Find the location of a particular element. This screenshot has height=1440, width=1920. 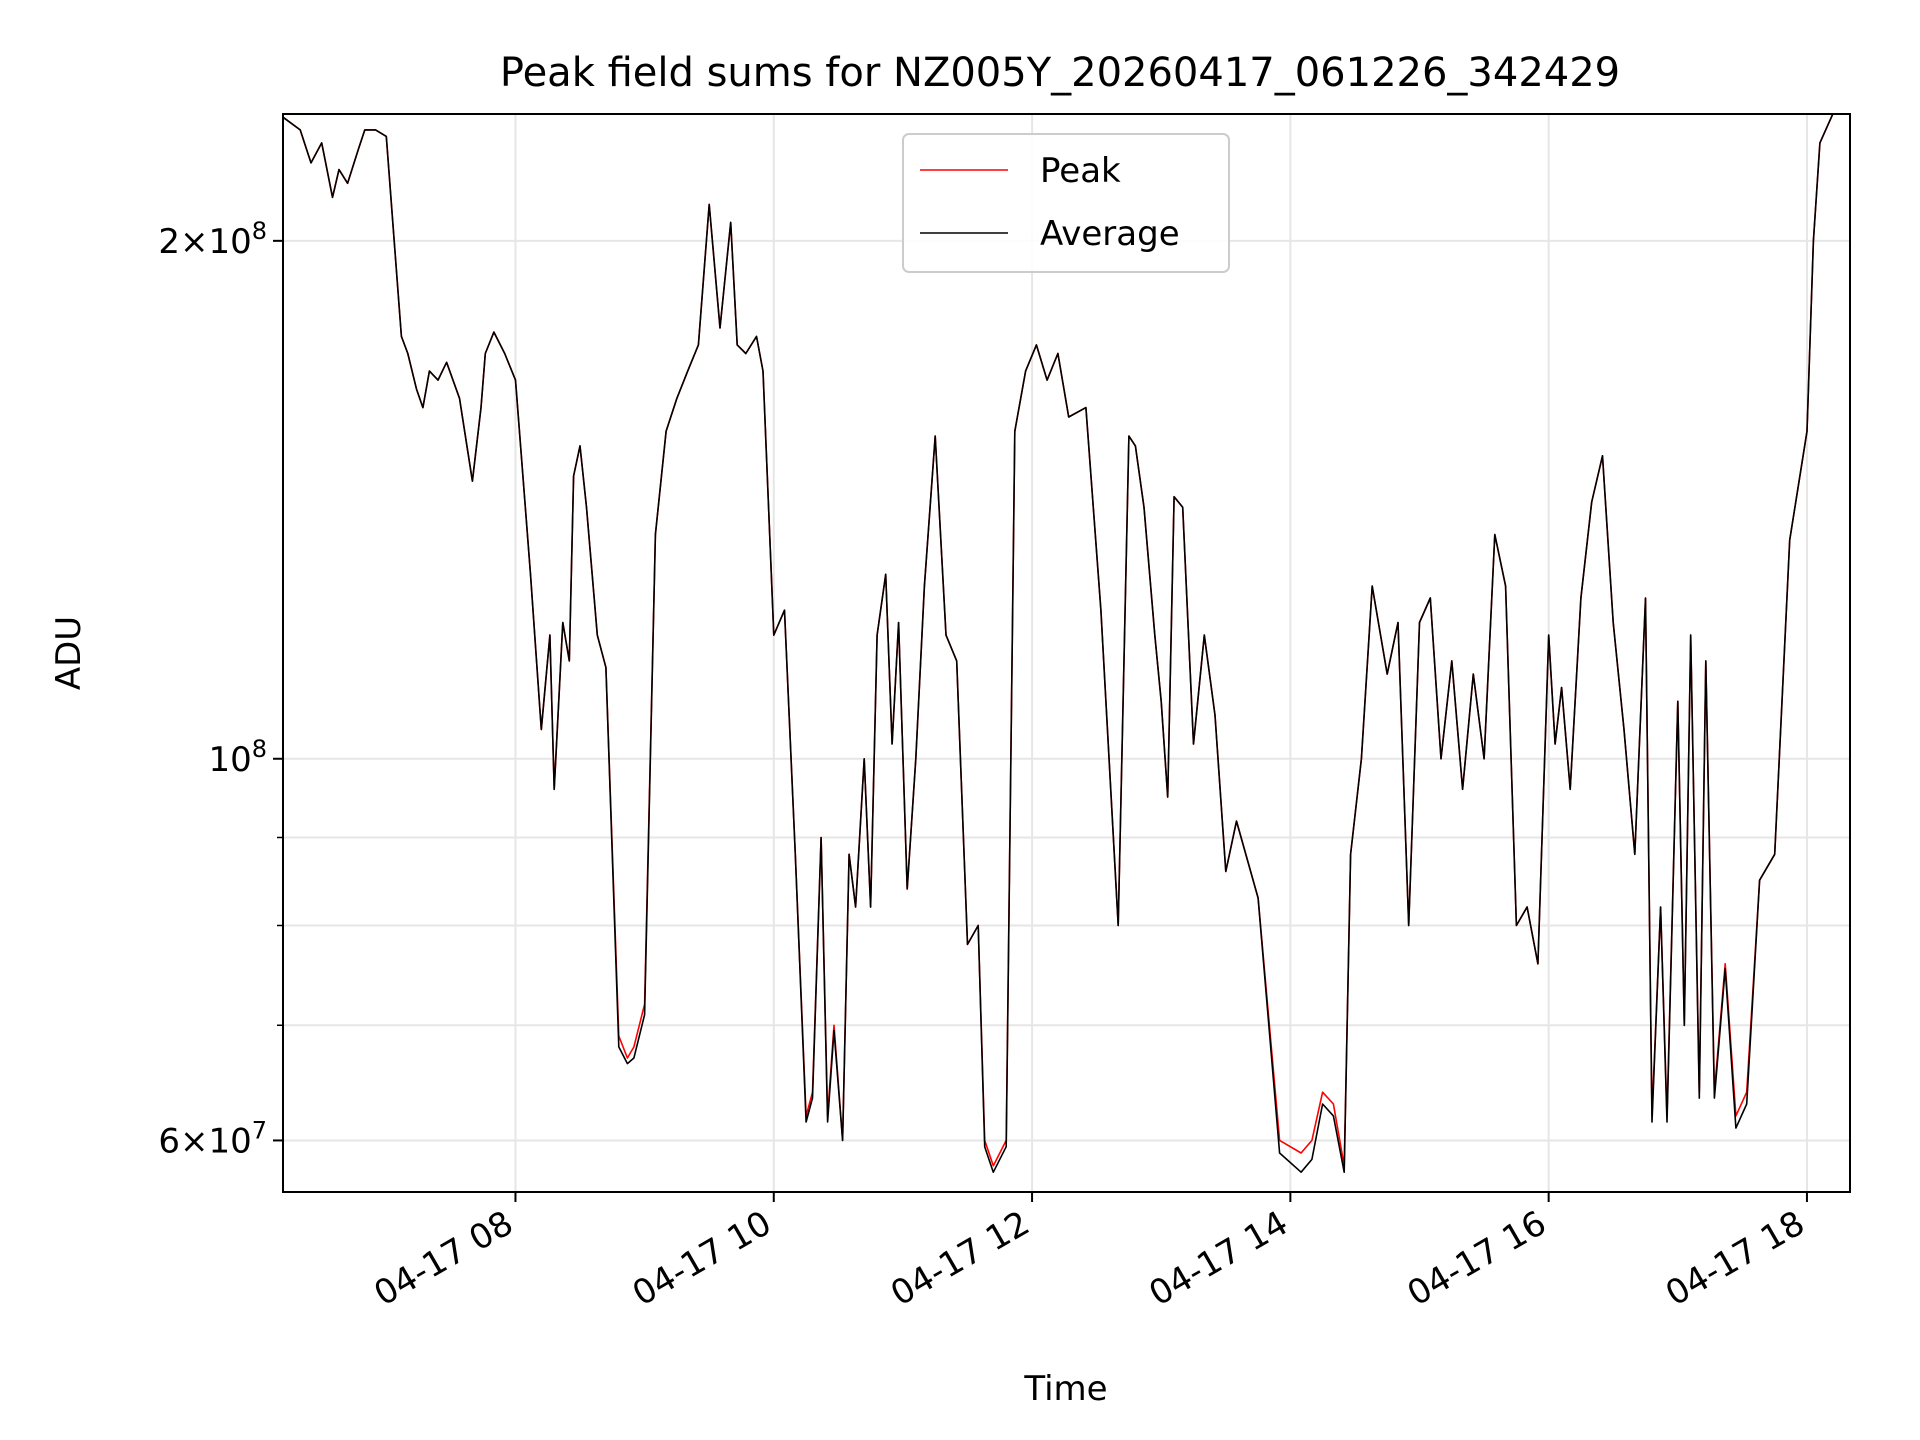

legend-box is located at coordinates (1066, 203).